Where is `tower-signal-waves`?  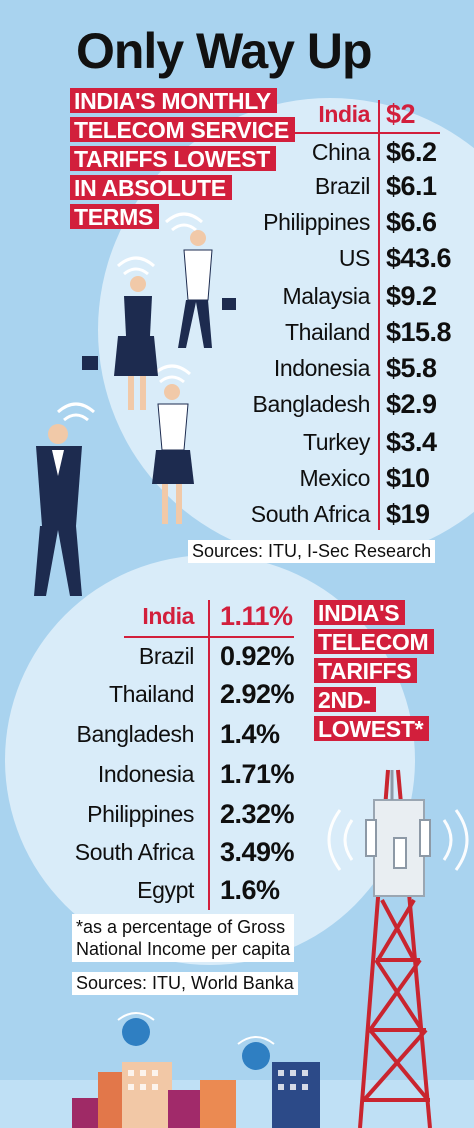
tower-signal-waves is located at coordinates (398, 840).